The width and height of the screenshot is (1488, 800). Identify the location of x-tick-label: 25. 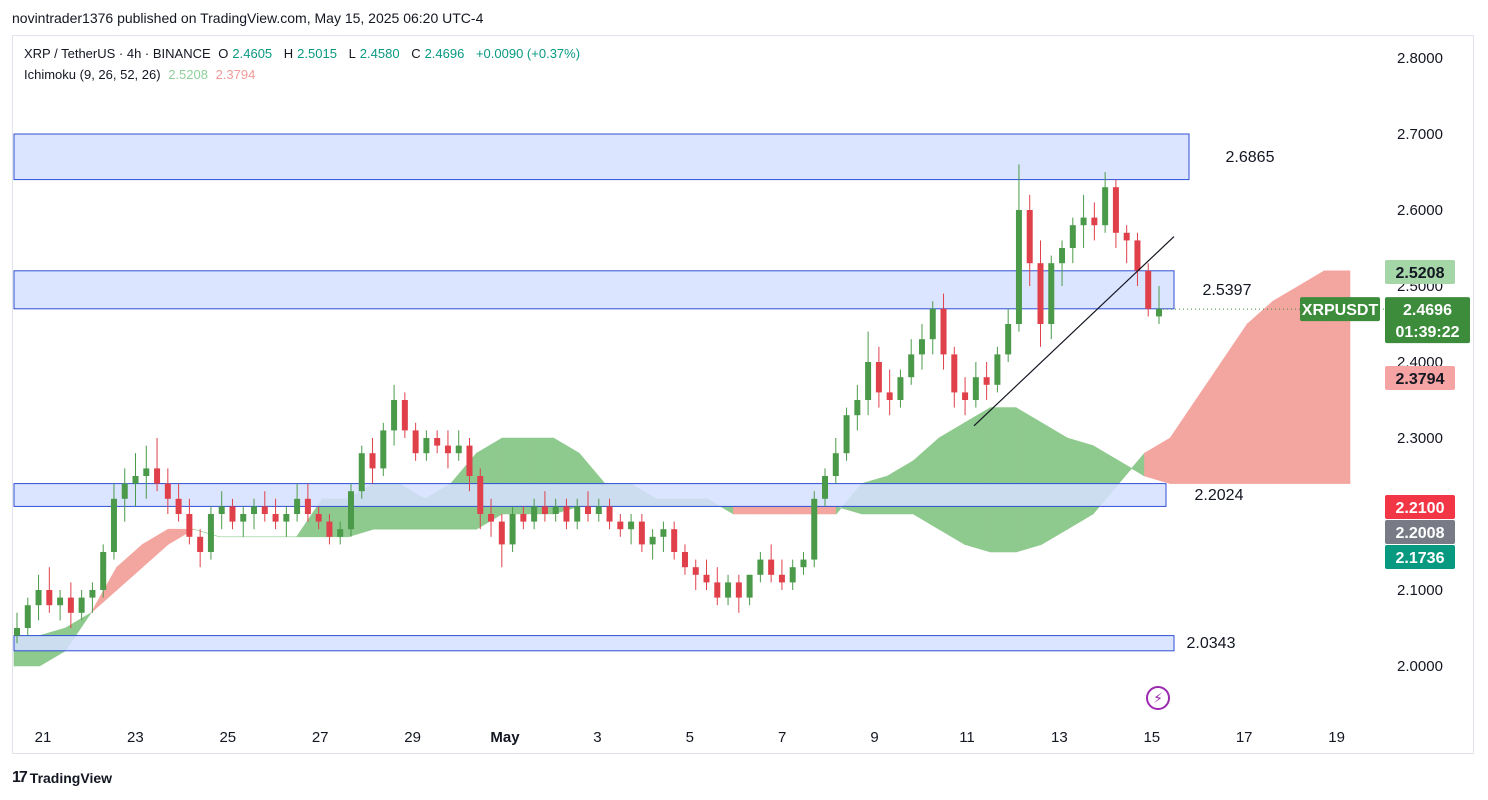
(227, 737).